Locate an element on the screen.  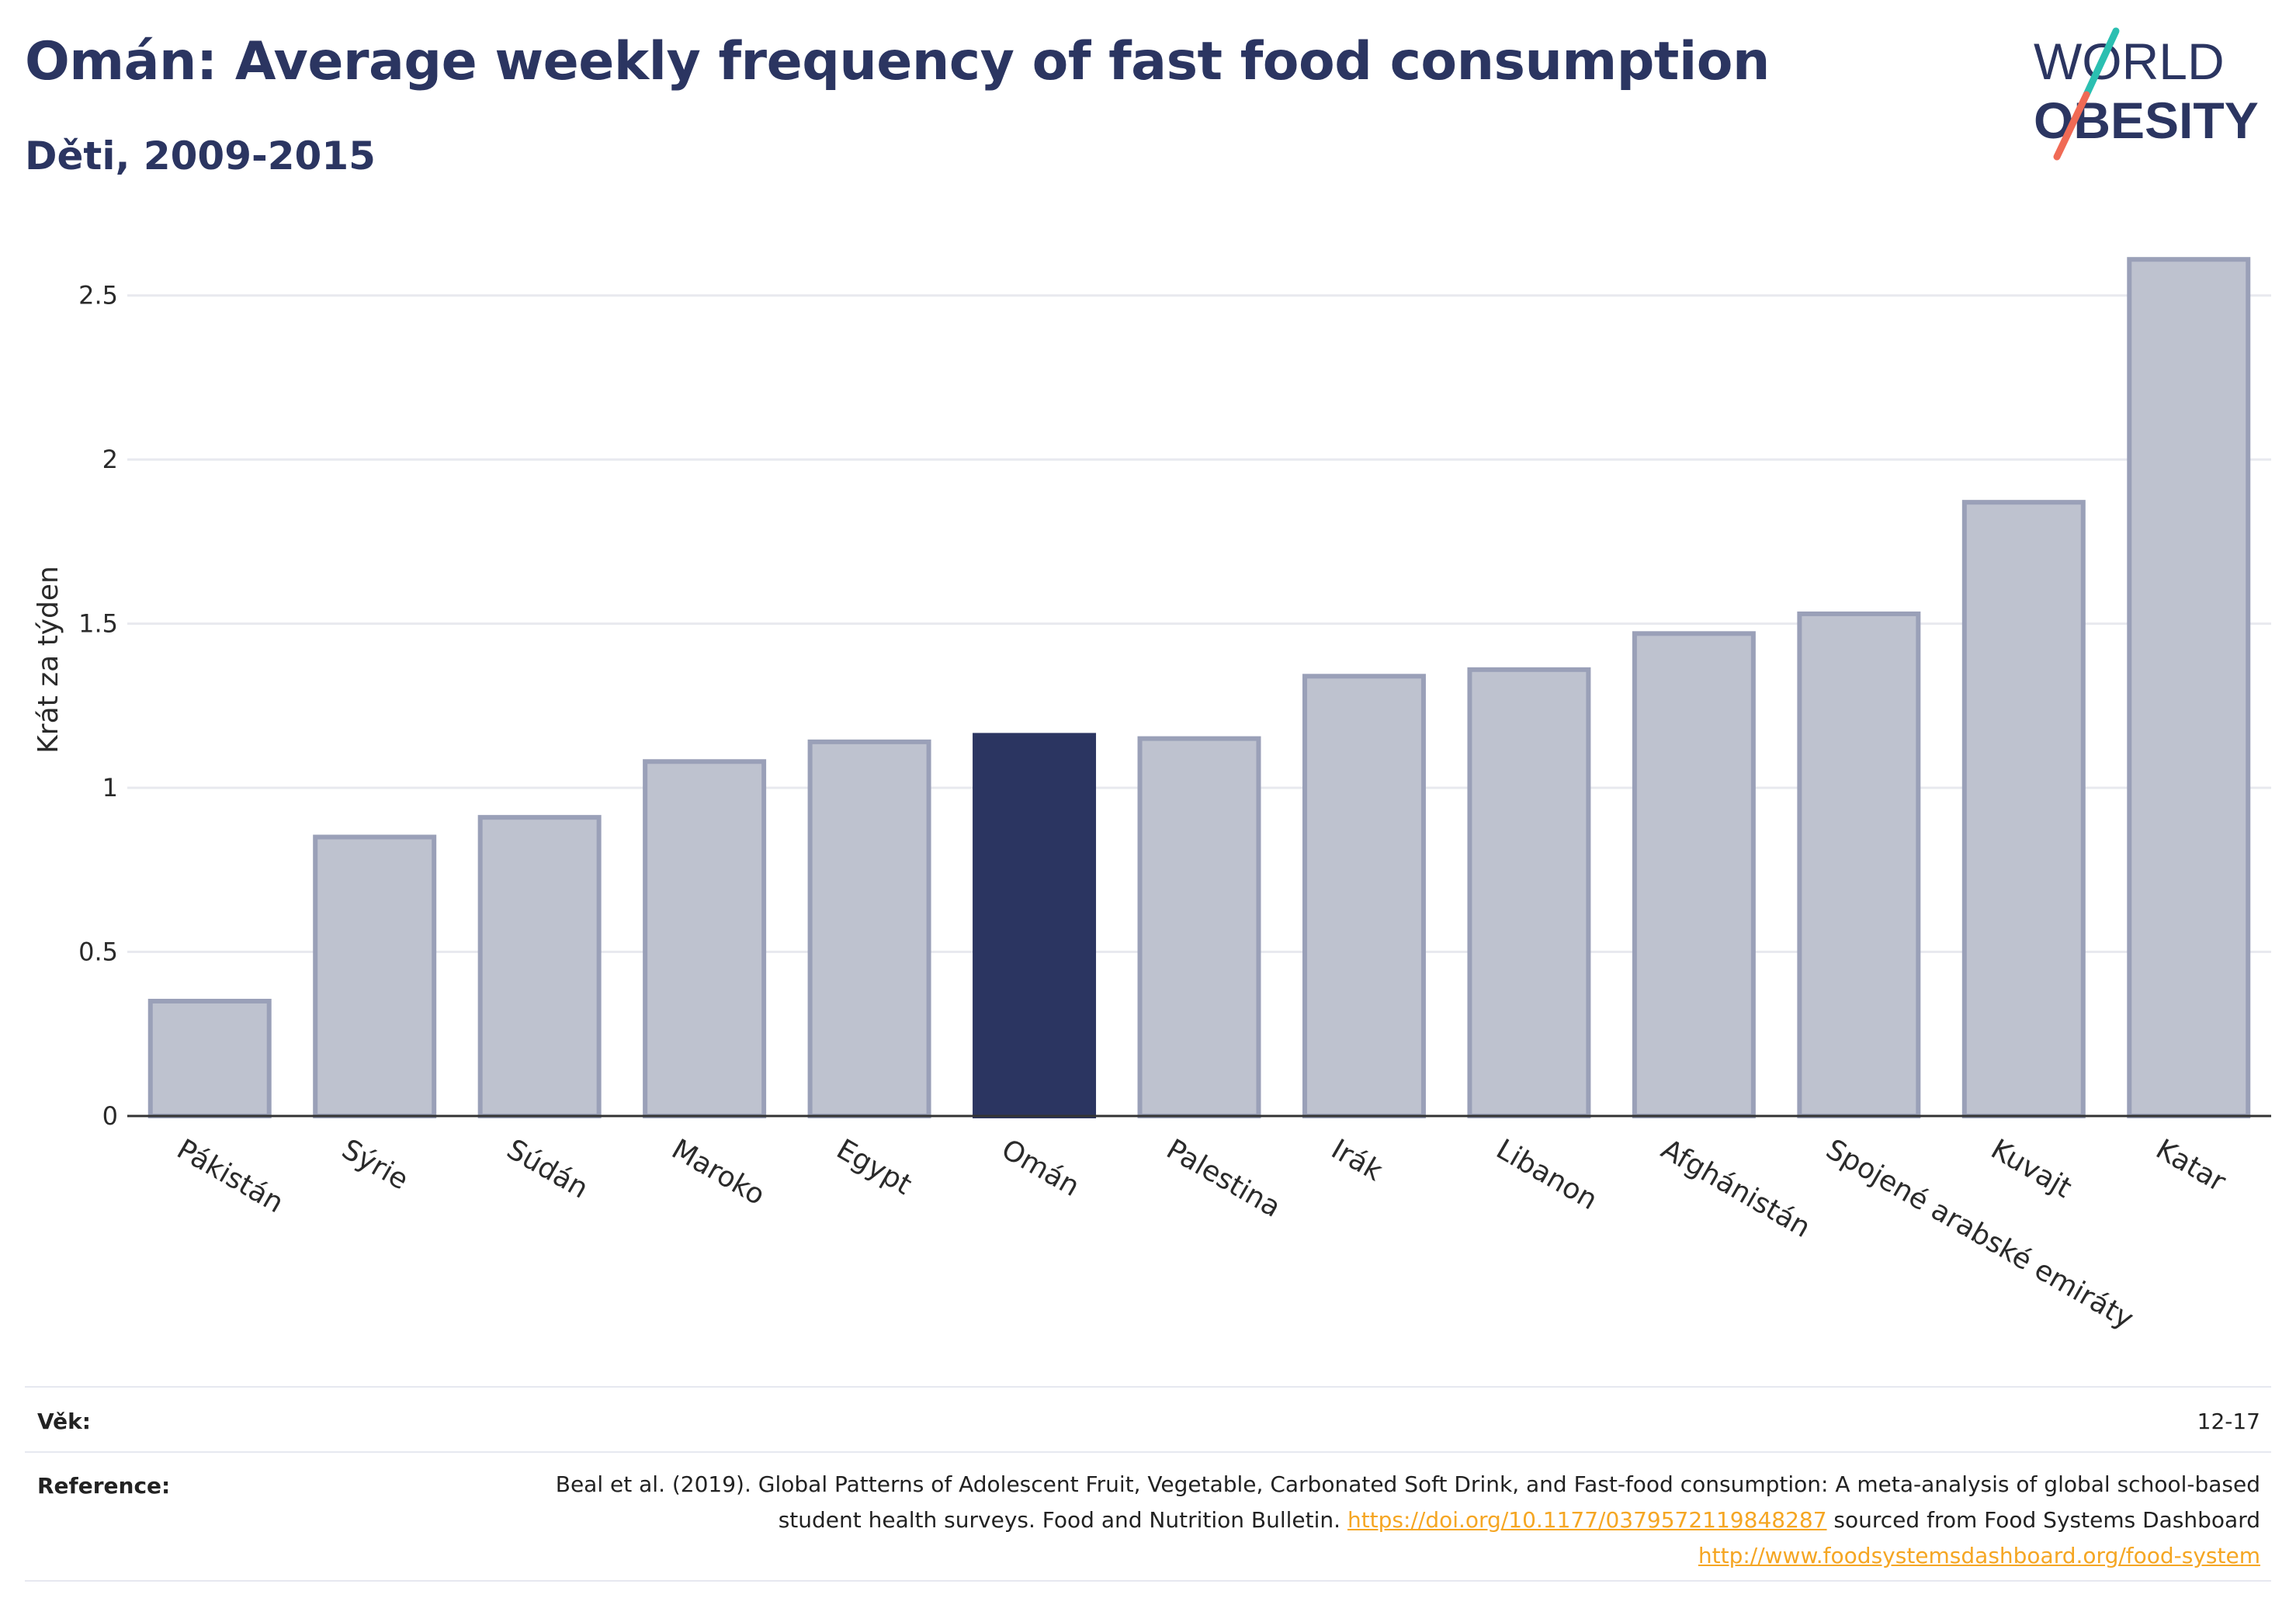
bar-libanon is located at coordinates (1529, 892).